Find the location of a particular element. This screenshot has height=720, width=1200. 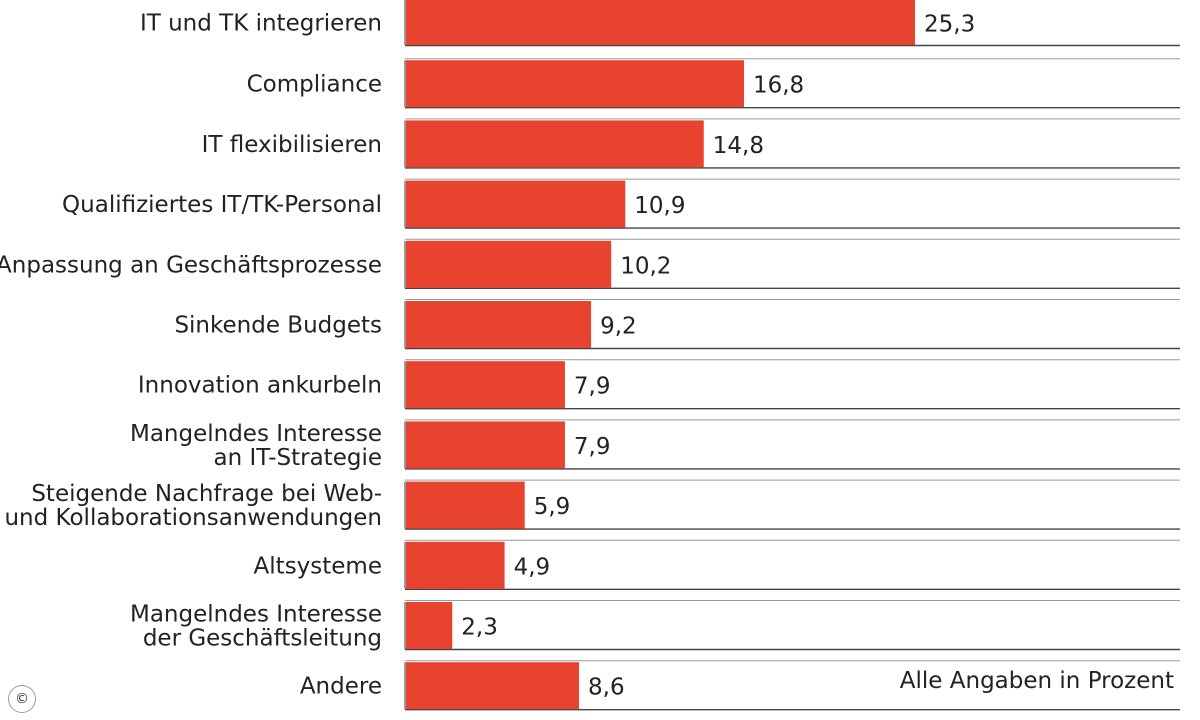

category-label: Innovation ankurbeln is located at coordinates (260, 386).